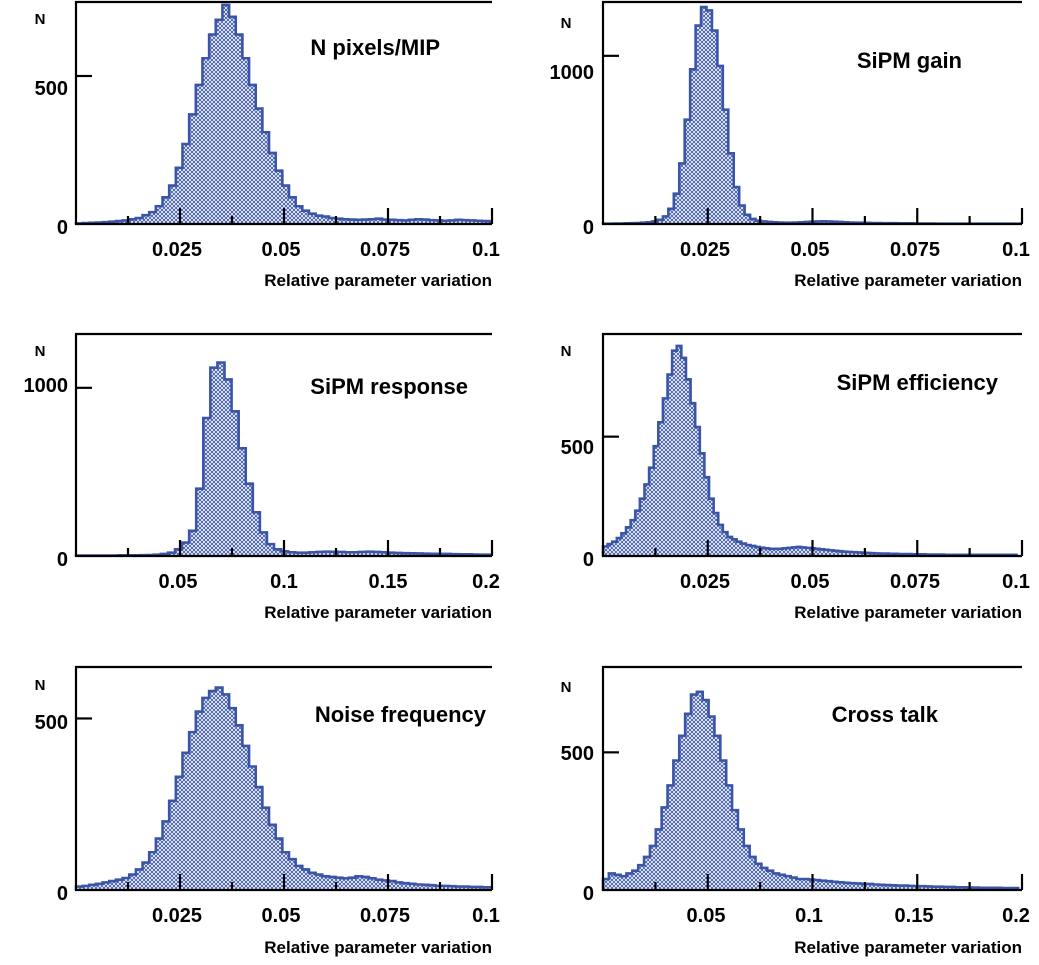  What do you see at coordinates (389, 386) in the screenshot?
I see `panel-title: SiPM response` at bounding box center [389, 386].